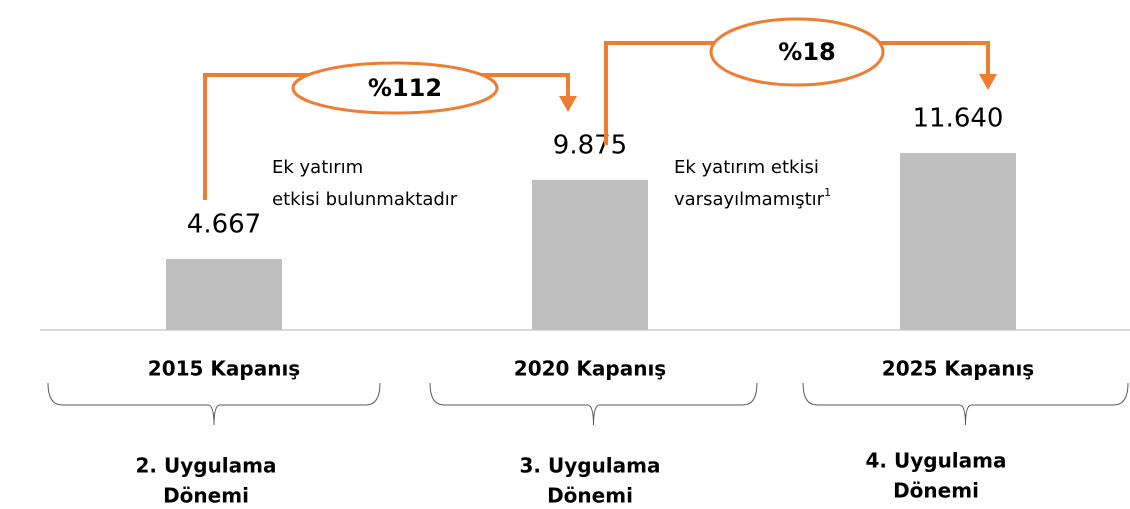 Image resolution: width=1130 pixels, height=509 pixels. What do you see at coordinates (958, 119) in the screenshot?
I see `value-label: 11.640` at bounding box center [958, 119].